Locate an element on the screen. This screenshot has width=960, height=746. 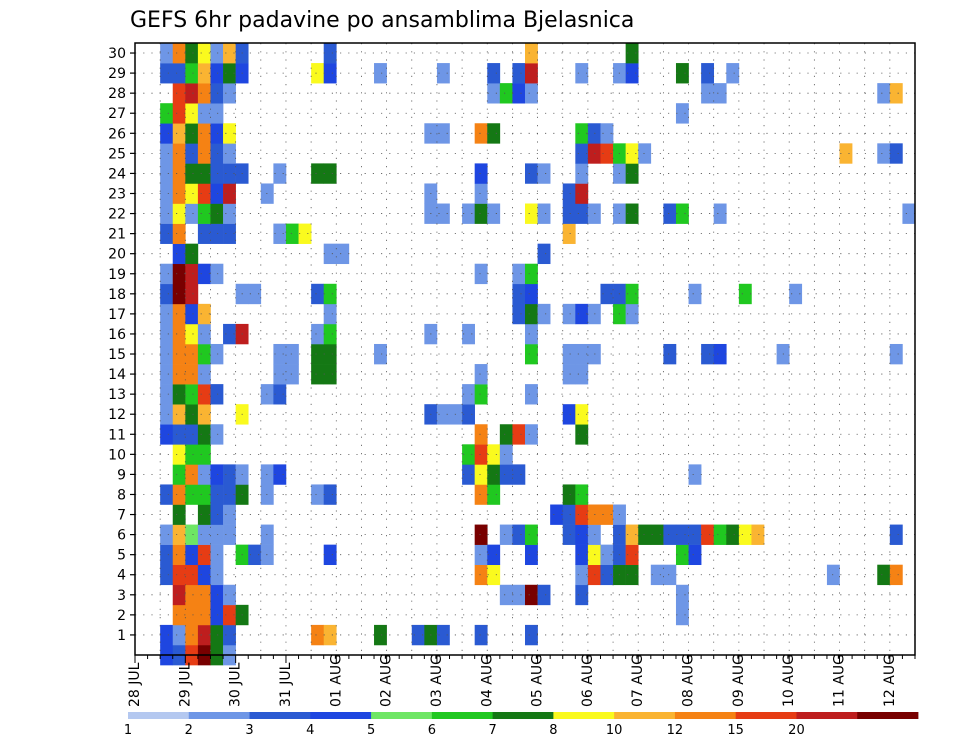
y-tick-label: 14 is located at coordinates (117, 375).